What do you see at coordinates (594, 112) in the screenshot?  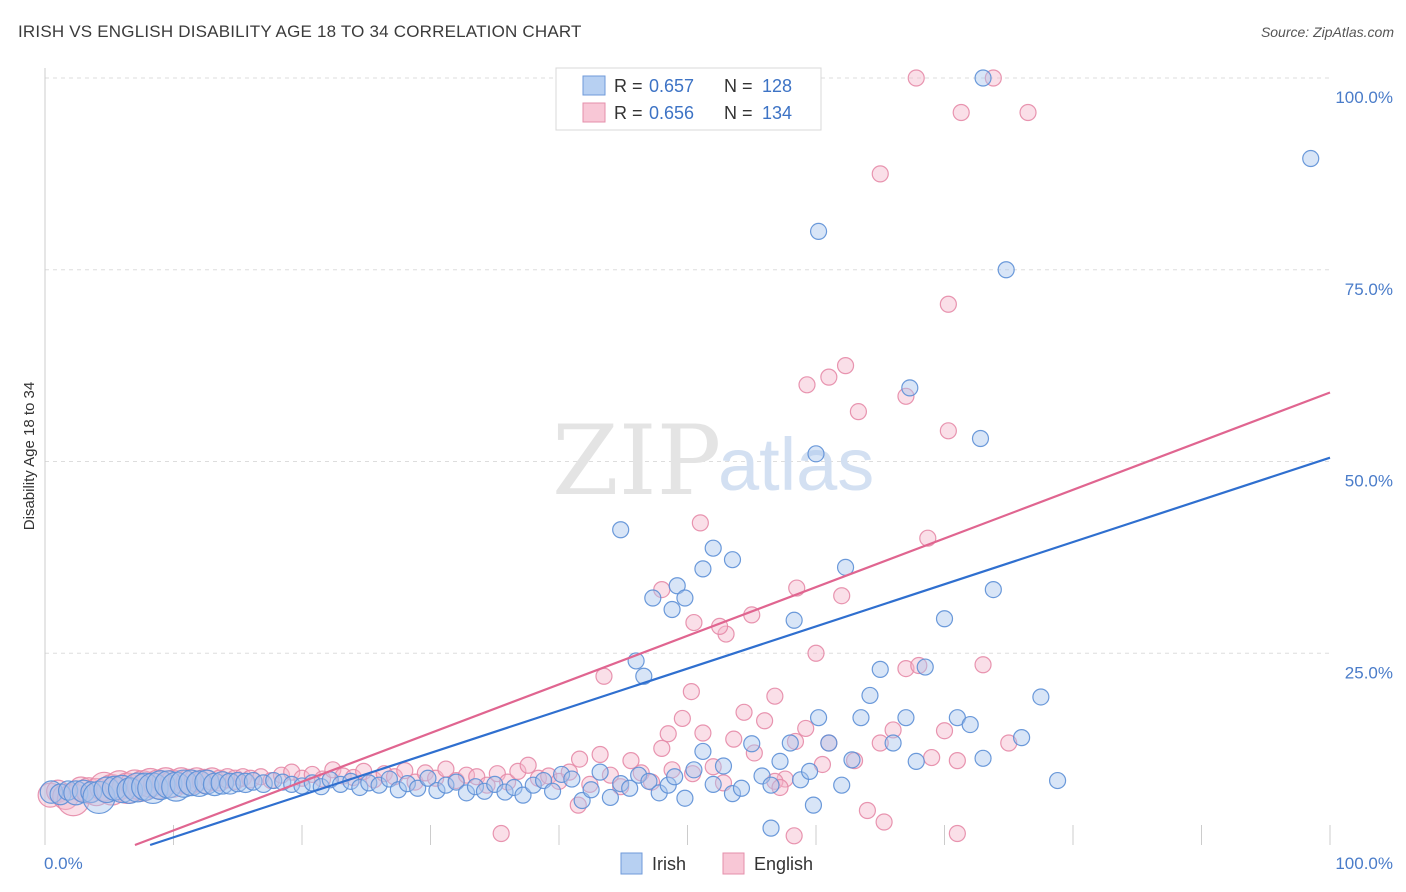 I see `legend-english-swatch` at bounding box center [594, 112].